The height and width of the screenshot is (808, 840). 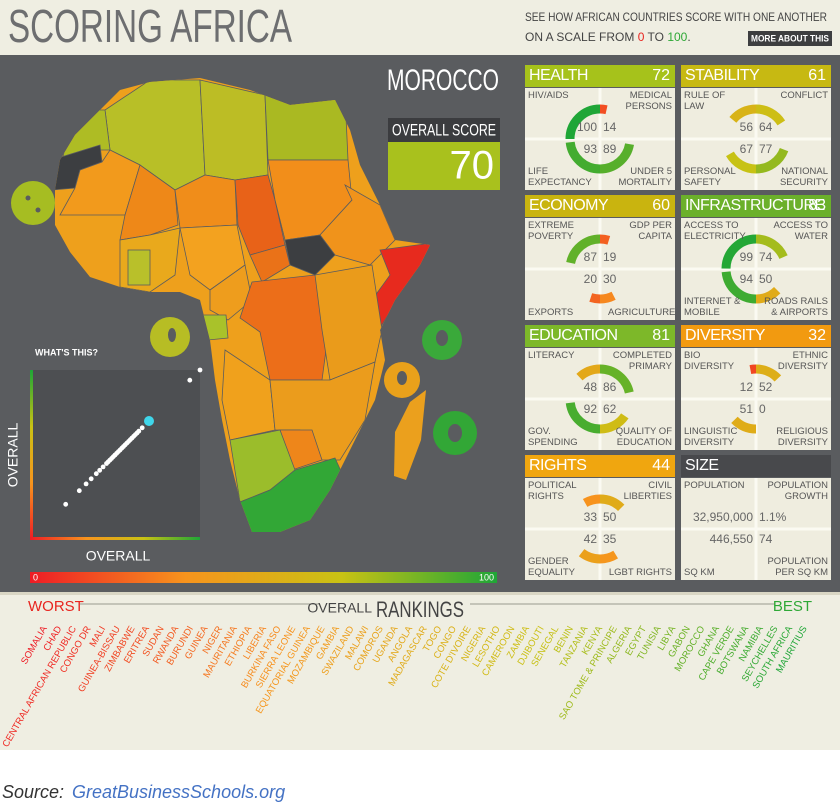 What do you see at coordinates (709, 361) in the screenshot?
I see `metric-label: BIO DIVERSITY` at bounding box center [709, 361].